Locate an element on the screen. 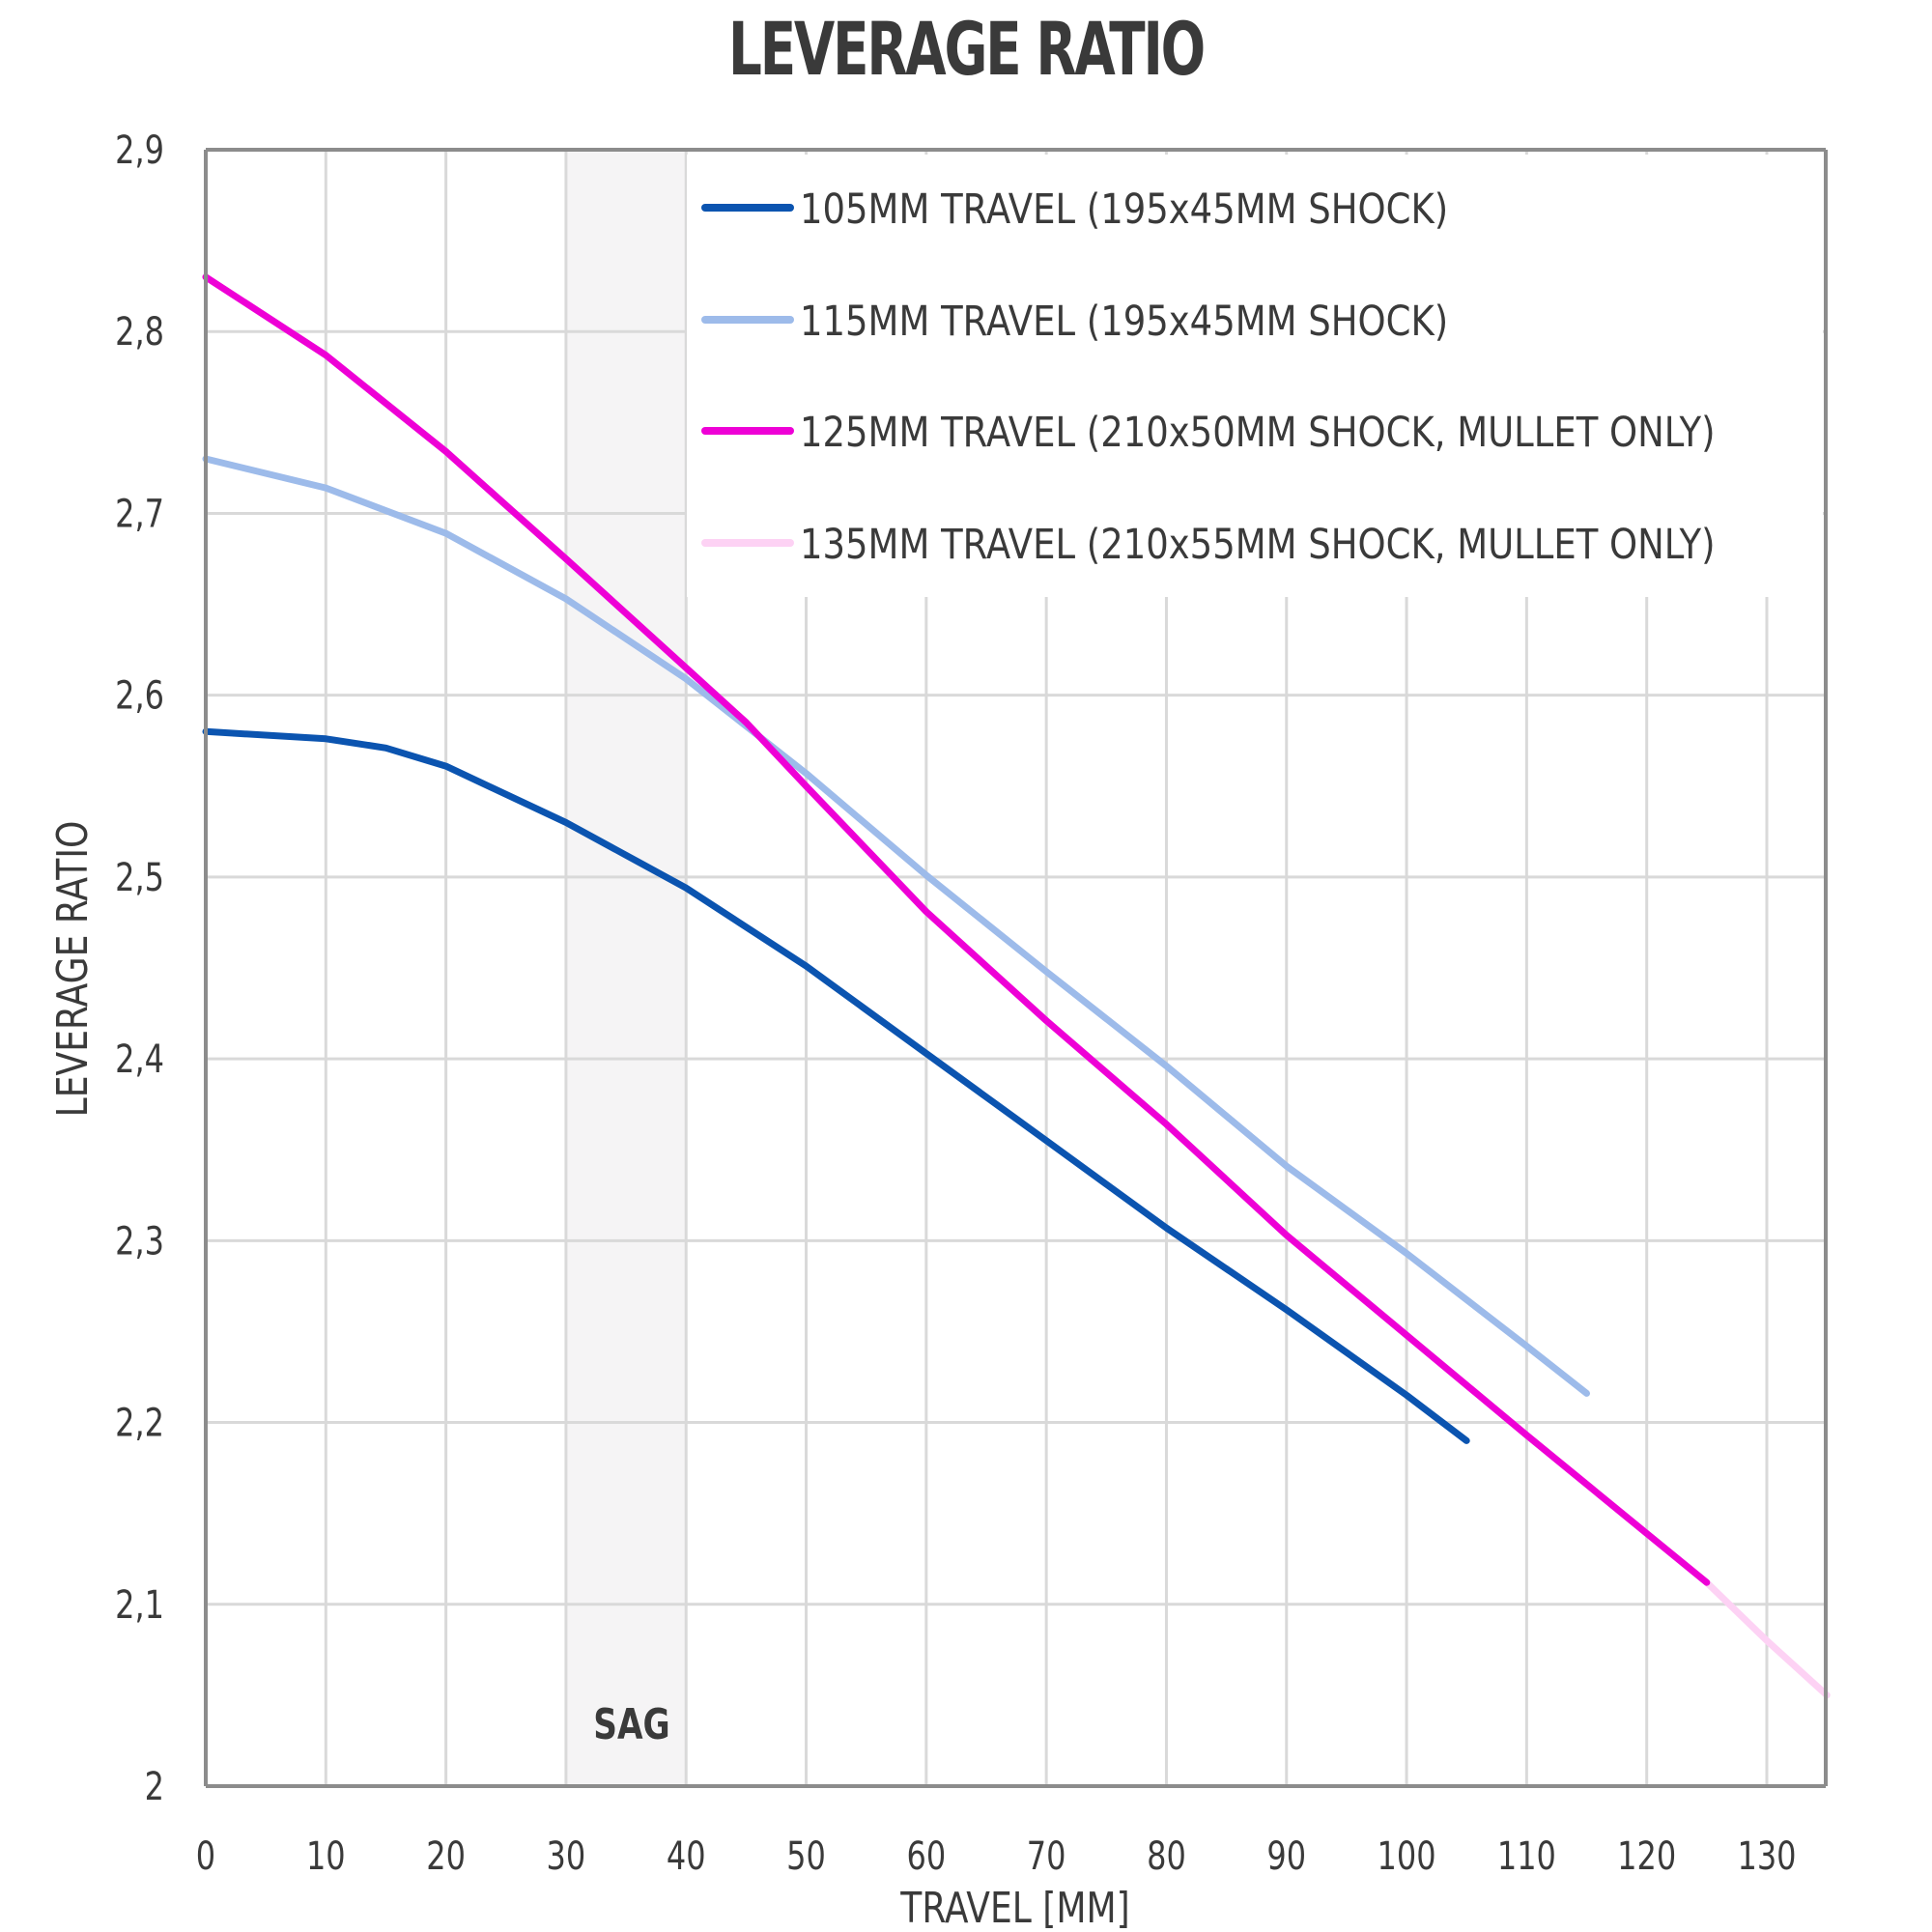 The height and width of the screenshot is (1932, 1932). legend-background is located at coordinates (1255, 376).